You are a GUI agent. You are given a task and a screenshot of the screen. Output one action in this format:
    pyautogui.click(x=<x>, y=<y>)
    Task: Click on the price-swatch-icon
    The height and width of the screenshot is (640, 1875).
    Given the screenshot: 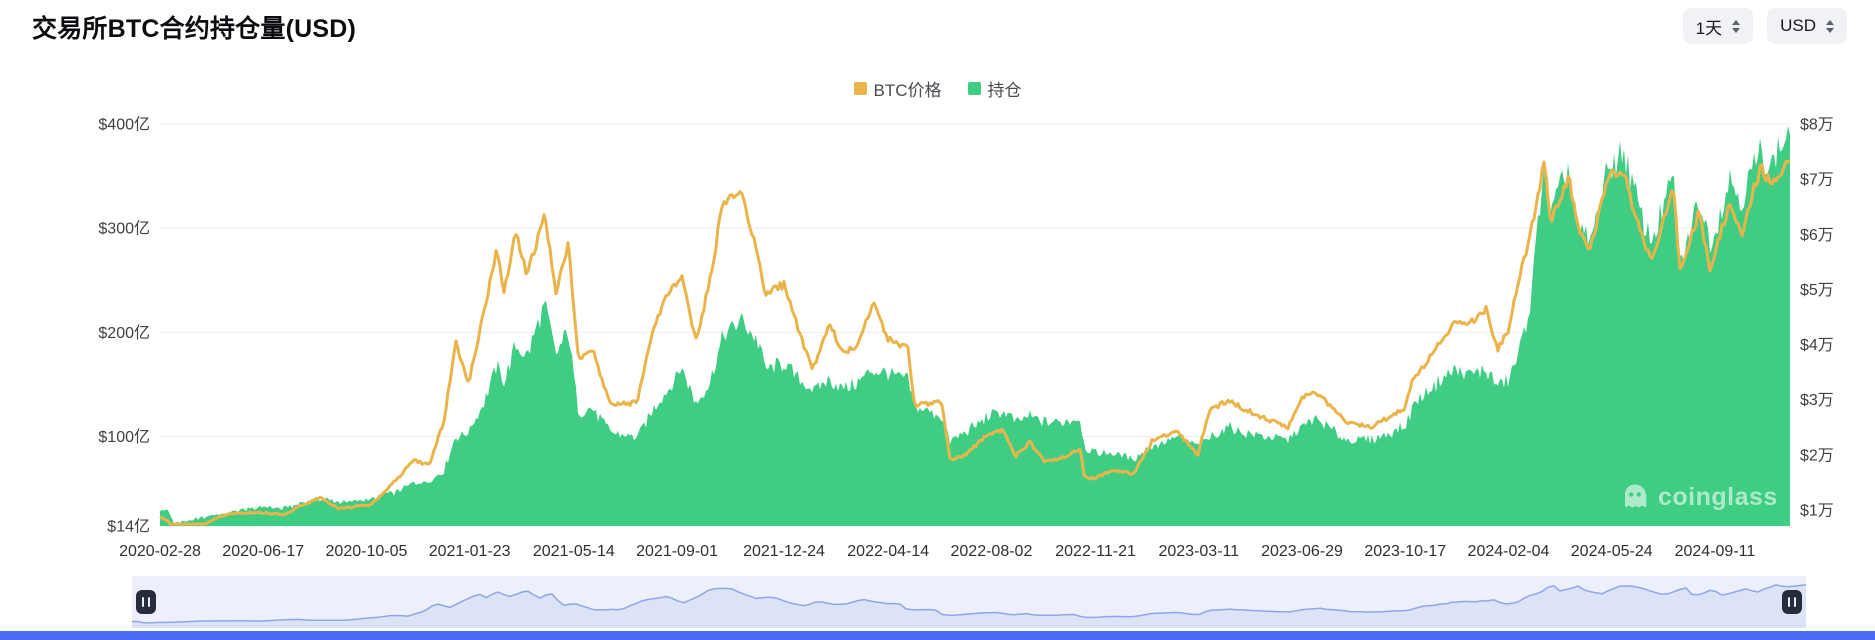 What is the action you would take?
    pyautogui.click(x=860, y=88)
    